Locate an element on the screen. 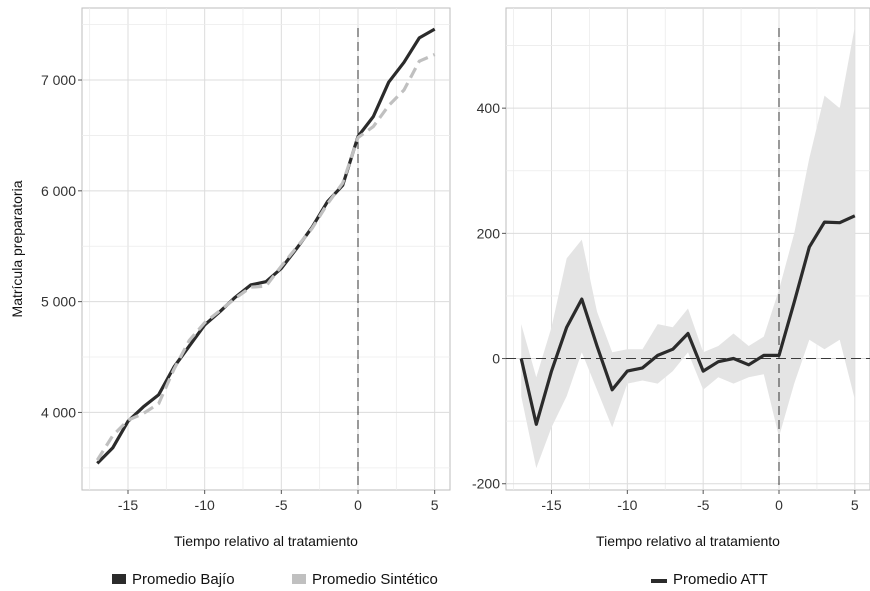  y-ticks-right: -200 0 200 400 is located at coordinates (489, 296).